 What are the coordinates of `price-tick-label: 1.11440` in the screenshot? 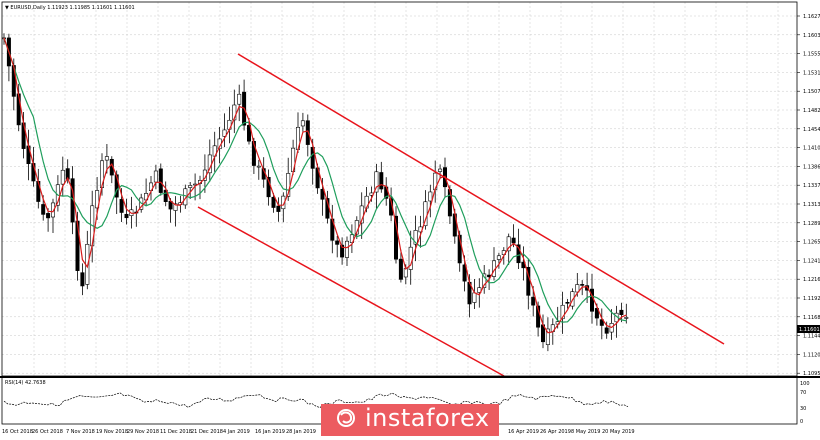 It's located at (811, 337).